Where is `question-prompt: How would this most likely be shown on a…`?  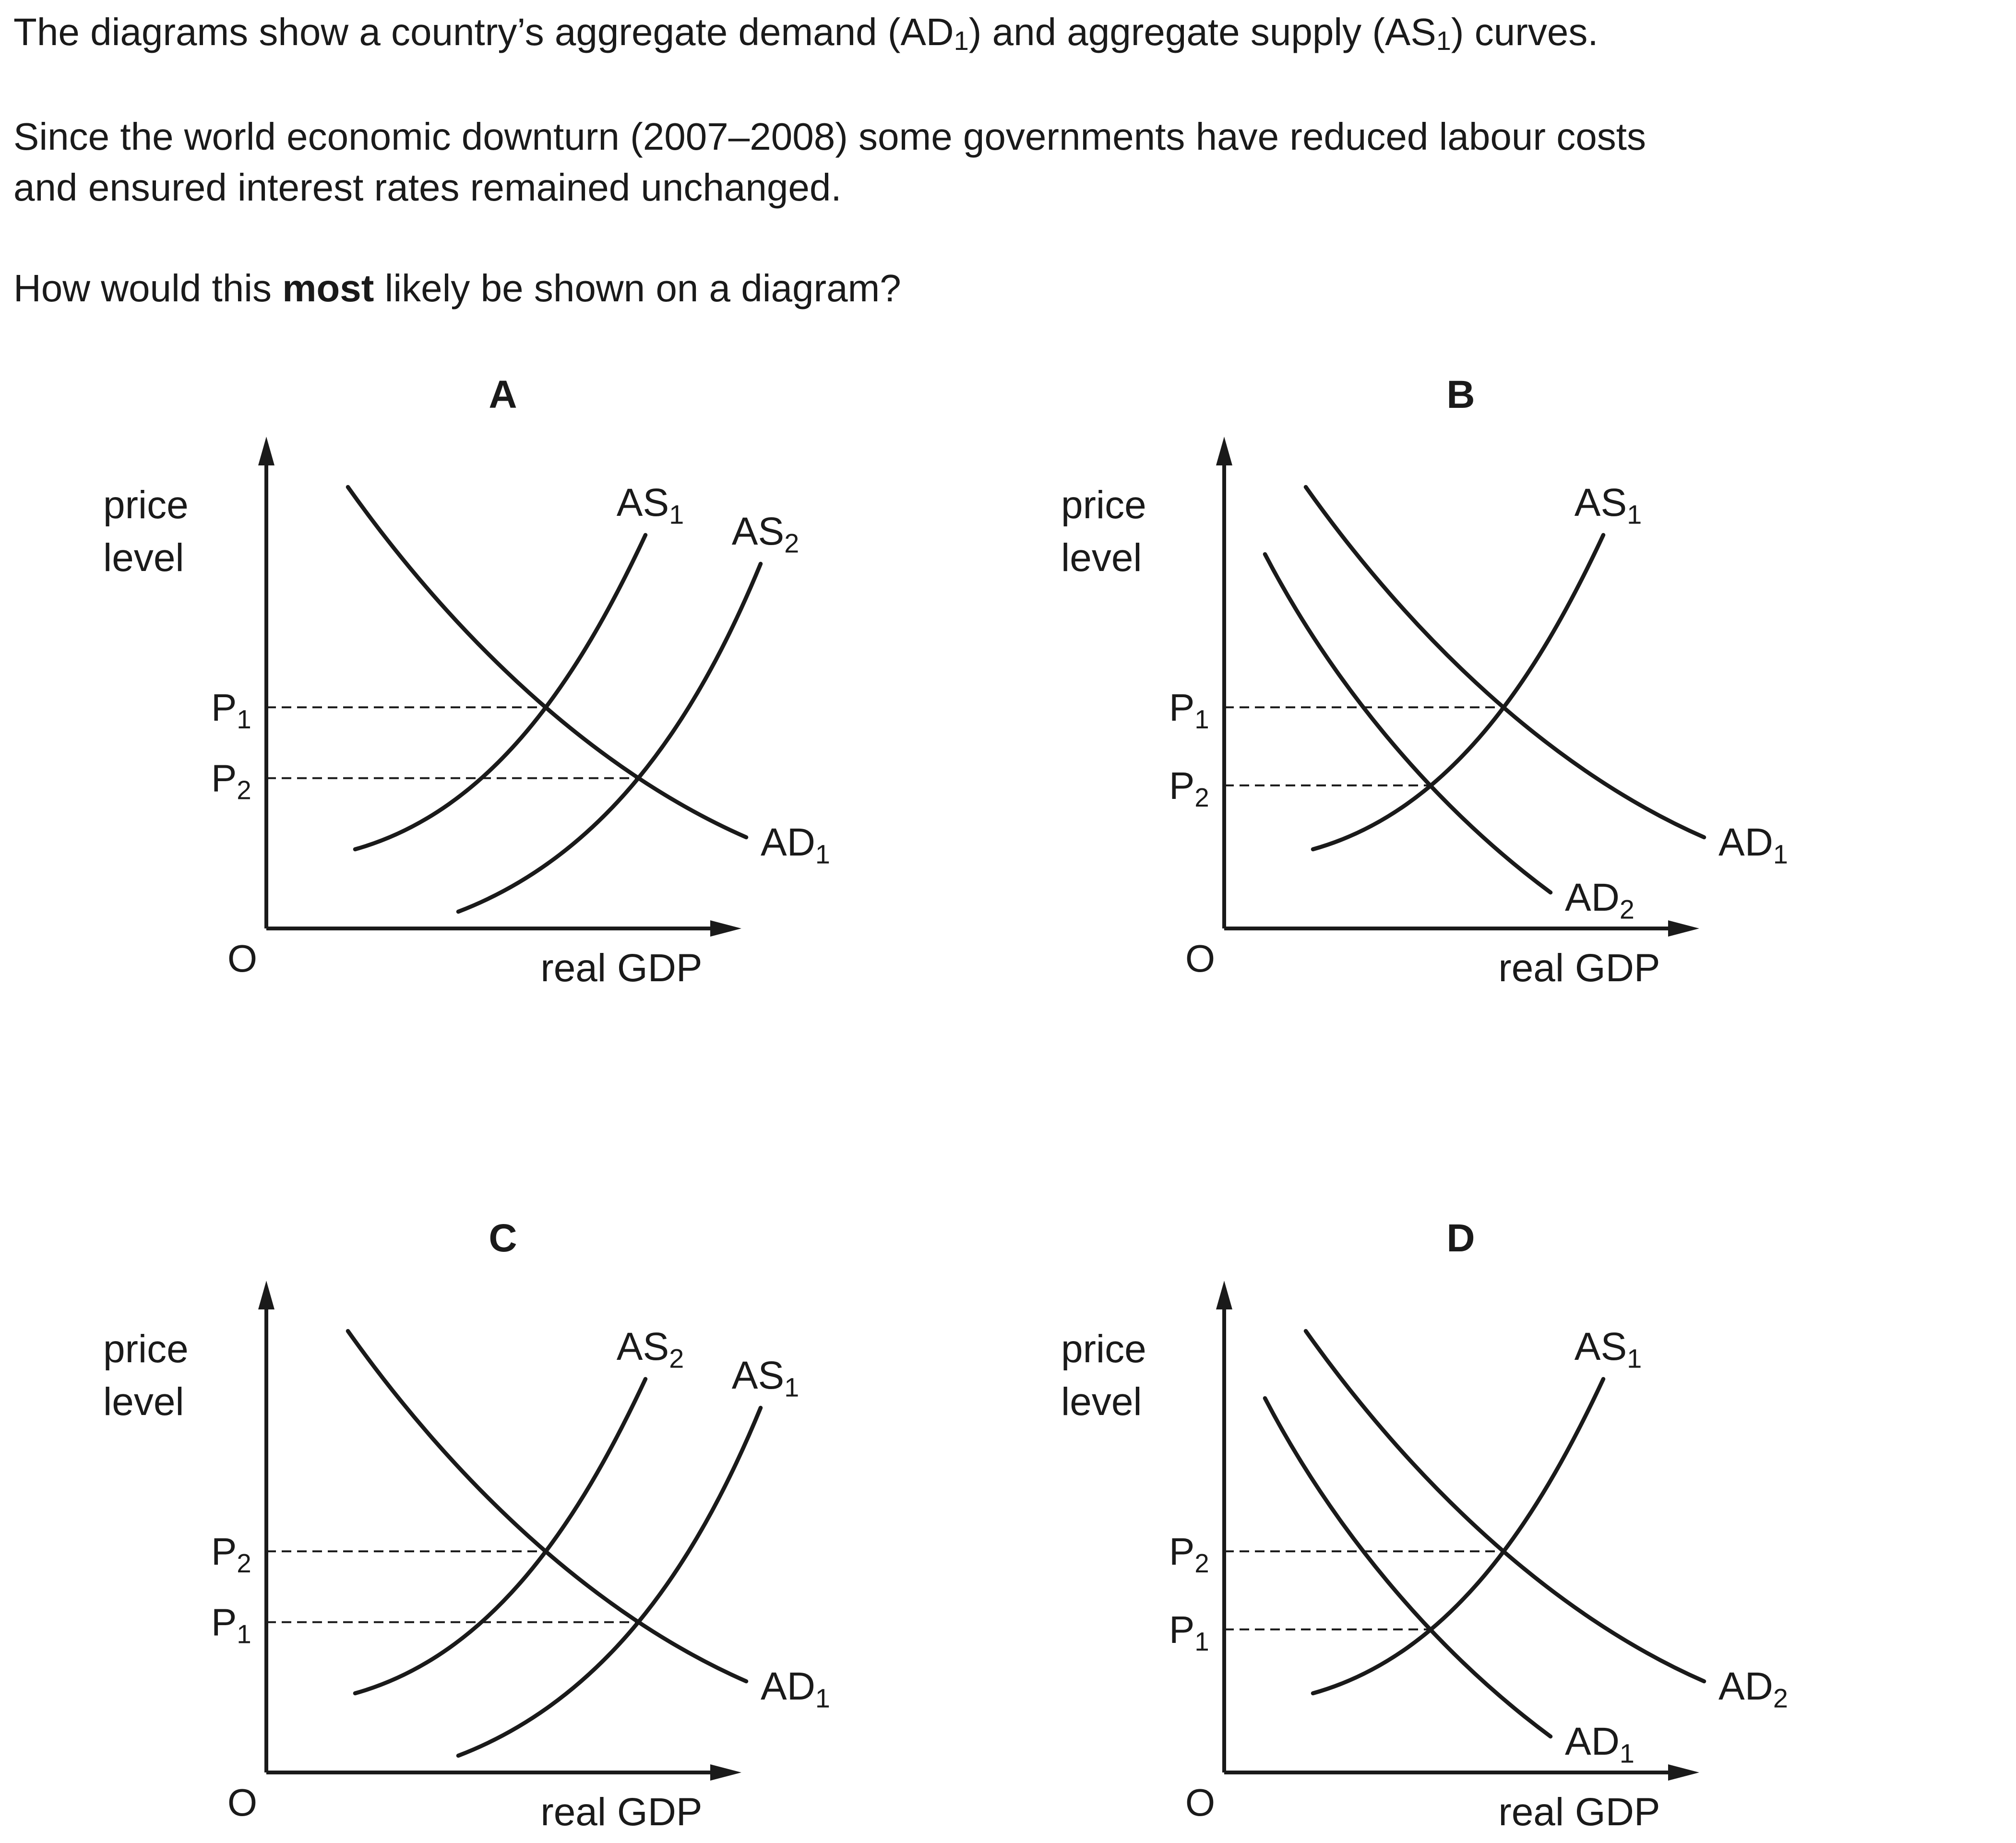 question-prompt: How would this most likely be shown on a… is located at coordinates (457, 288).